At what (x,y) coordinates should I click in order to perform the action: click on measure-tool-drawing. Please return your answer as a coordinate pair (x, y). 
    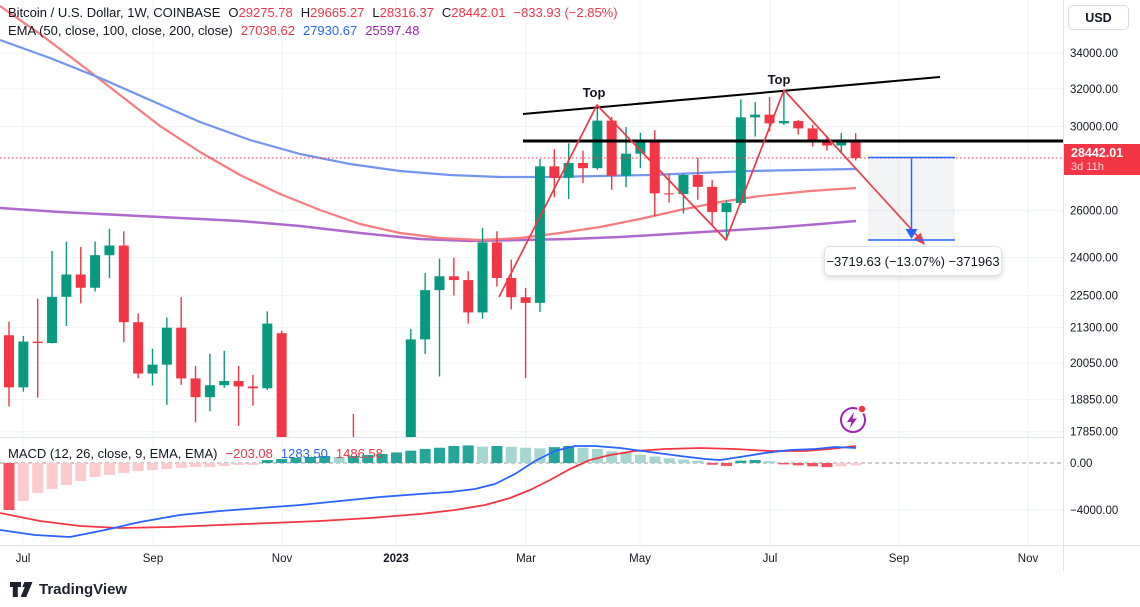
    Looking at the image, I should click on (911, 198).